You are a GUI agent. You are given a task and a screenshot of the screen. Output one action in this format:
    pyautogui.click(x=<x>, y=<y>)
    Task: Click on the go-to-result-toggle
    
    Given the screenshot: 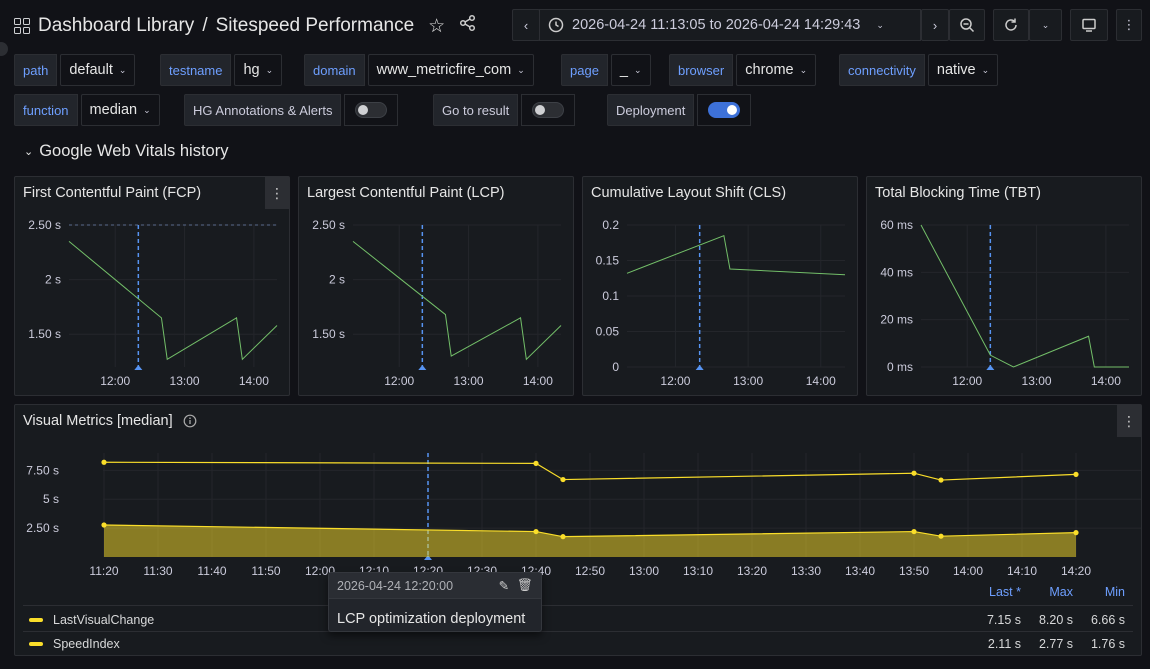 What is the action you would take?
    pyautogui.click(x=548, y=110)
    